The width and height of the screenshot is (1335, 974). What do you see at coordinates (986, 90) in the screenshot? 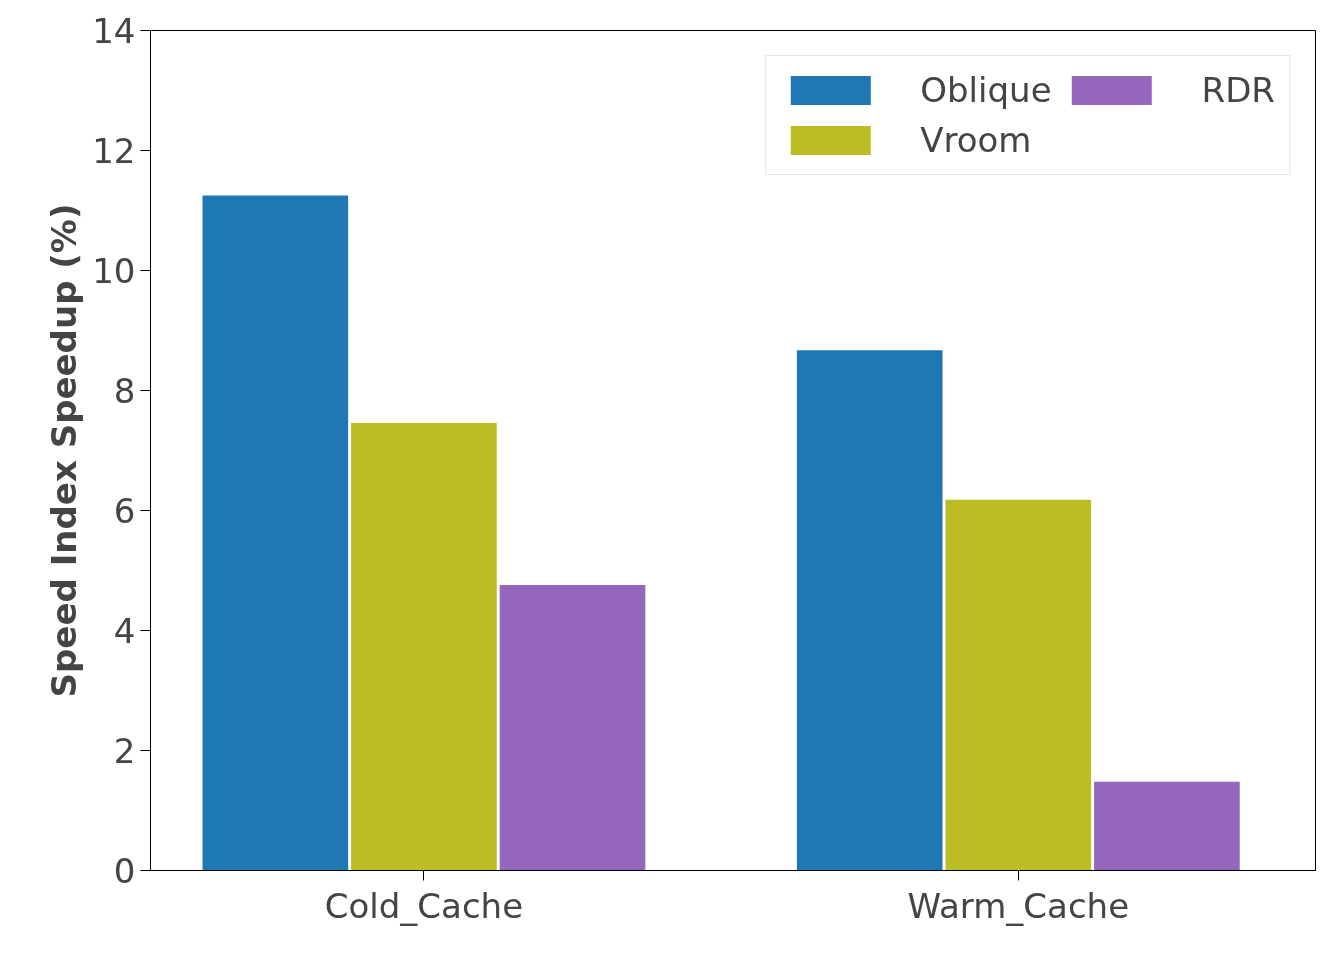
I see `legend-label: Oblique` at bounding box center [986, 90].